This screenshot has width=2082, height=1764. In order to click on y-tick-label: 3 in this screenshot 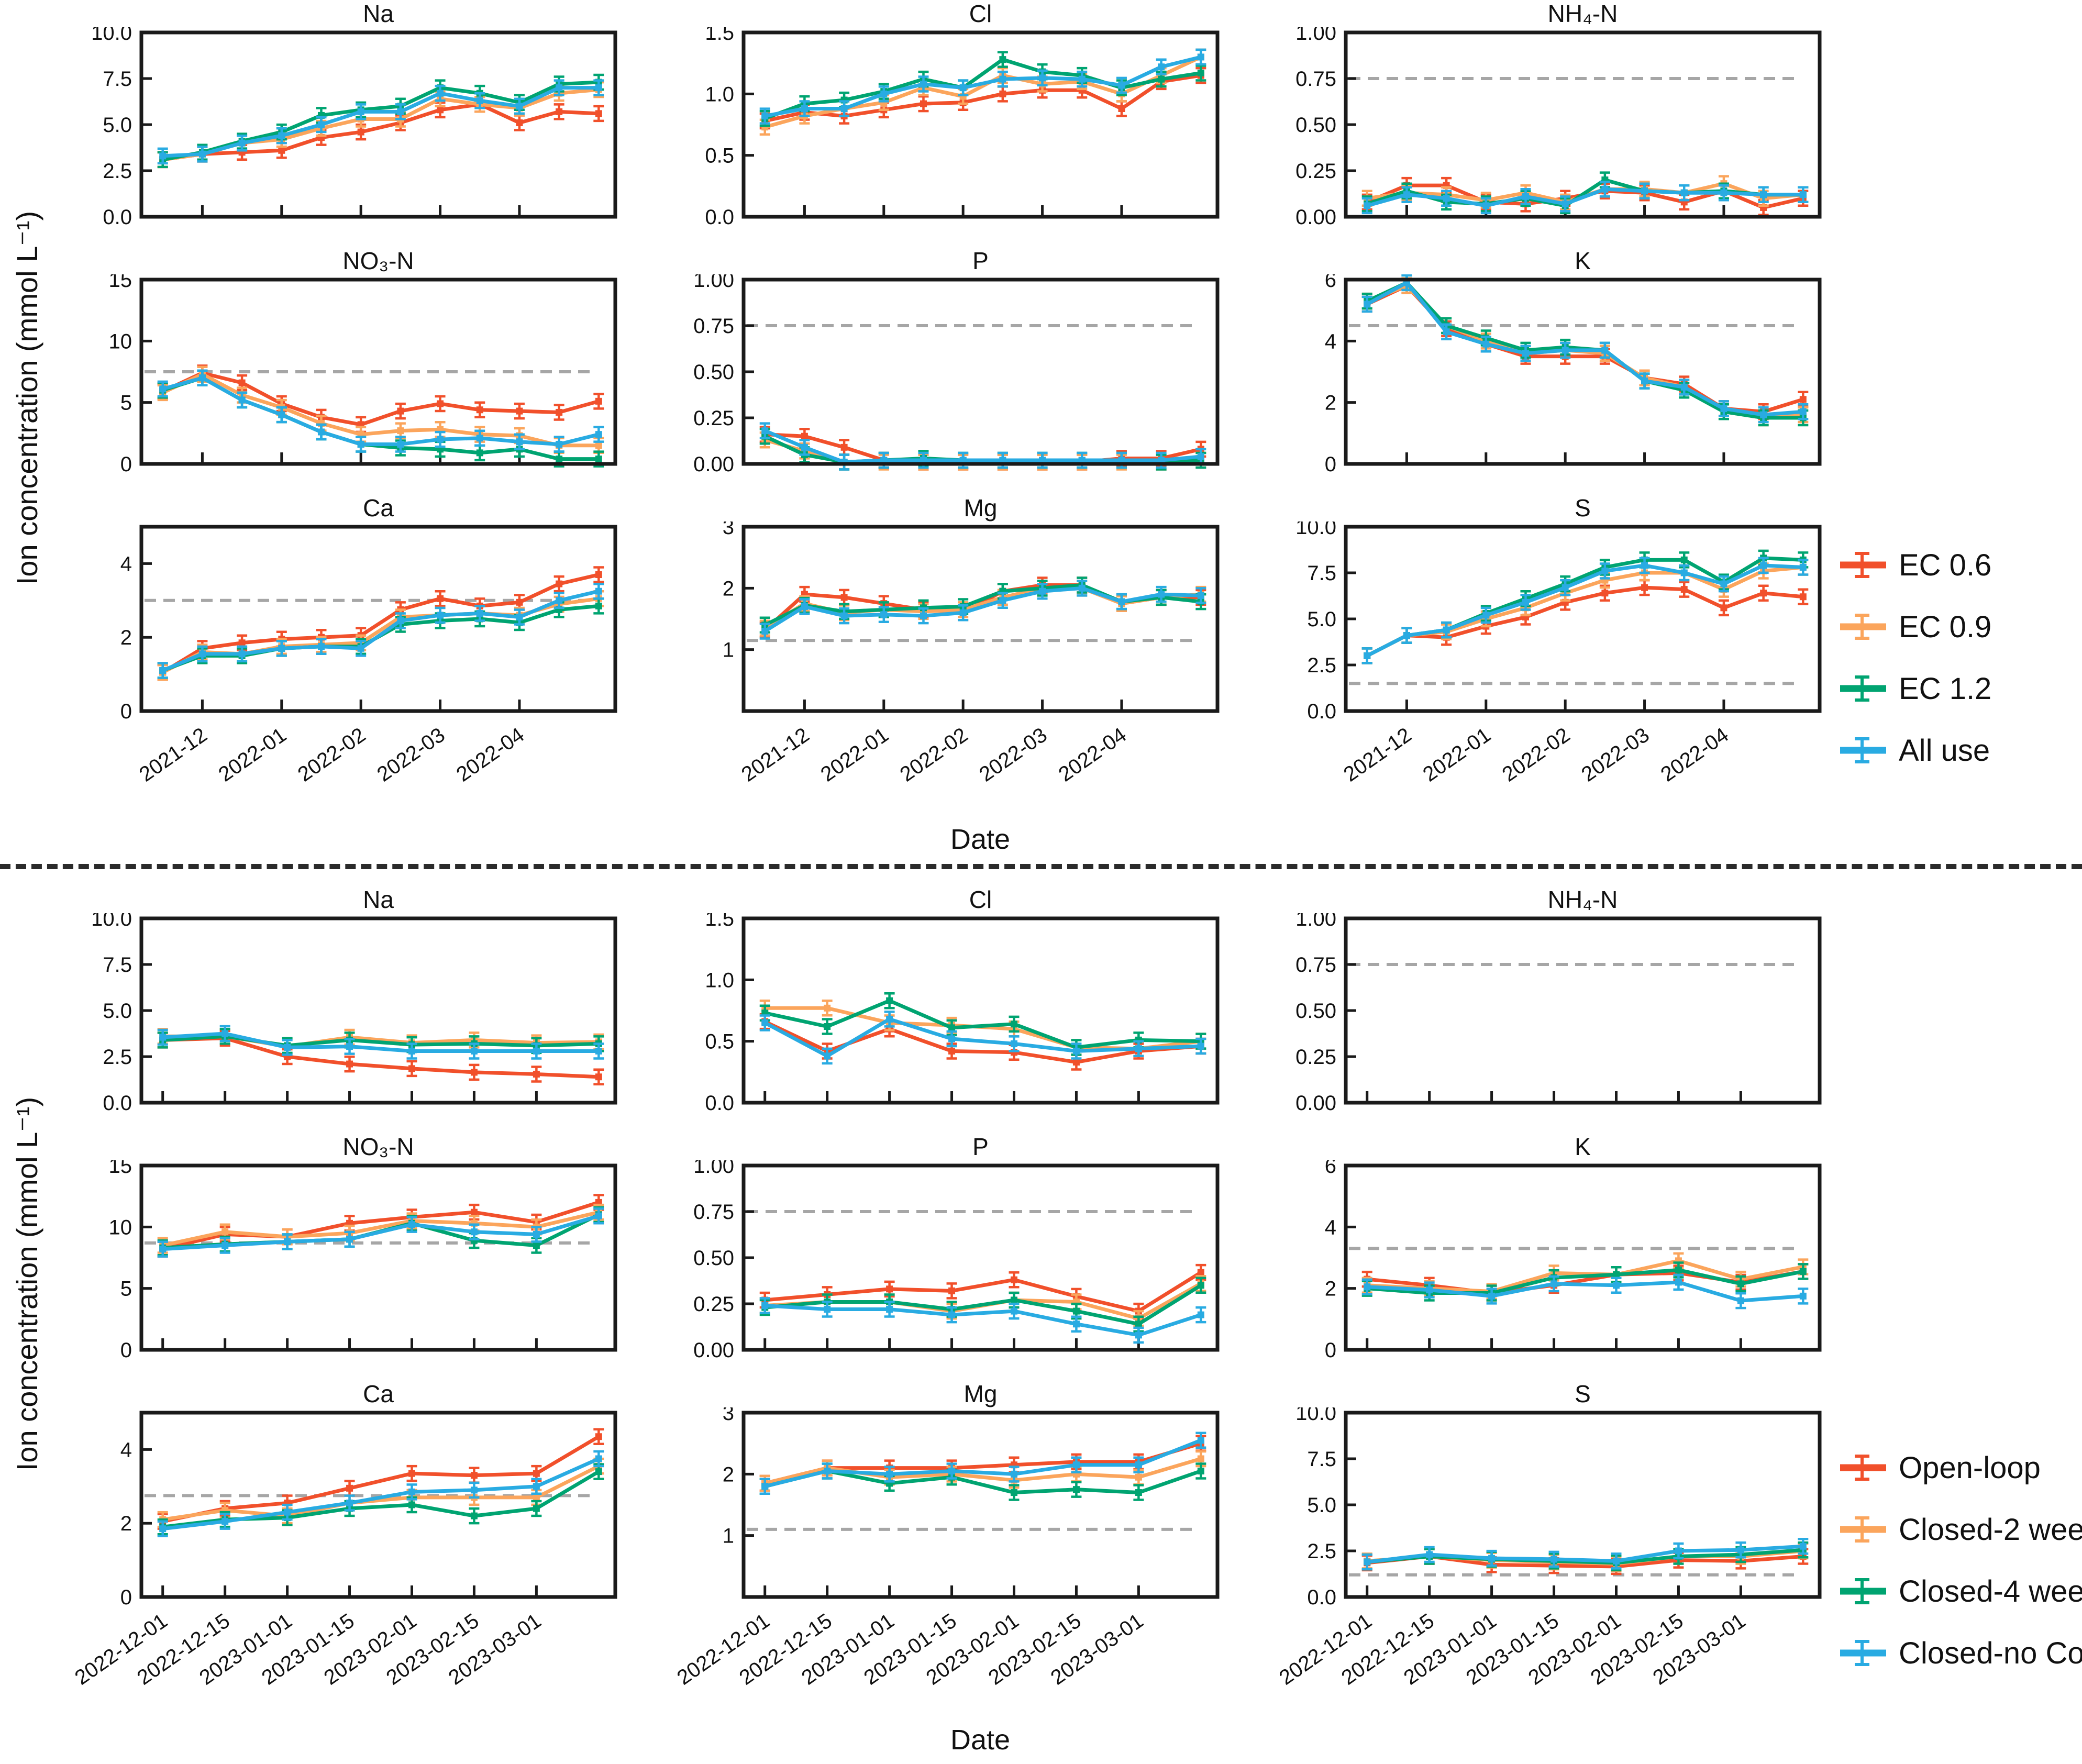, I will do `click(728, 530)`.